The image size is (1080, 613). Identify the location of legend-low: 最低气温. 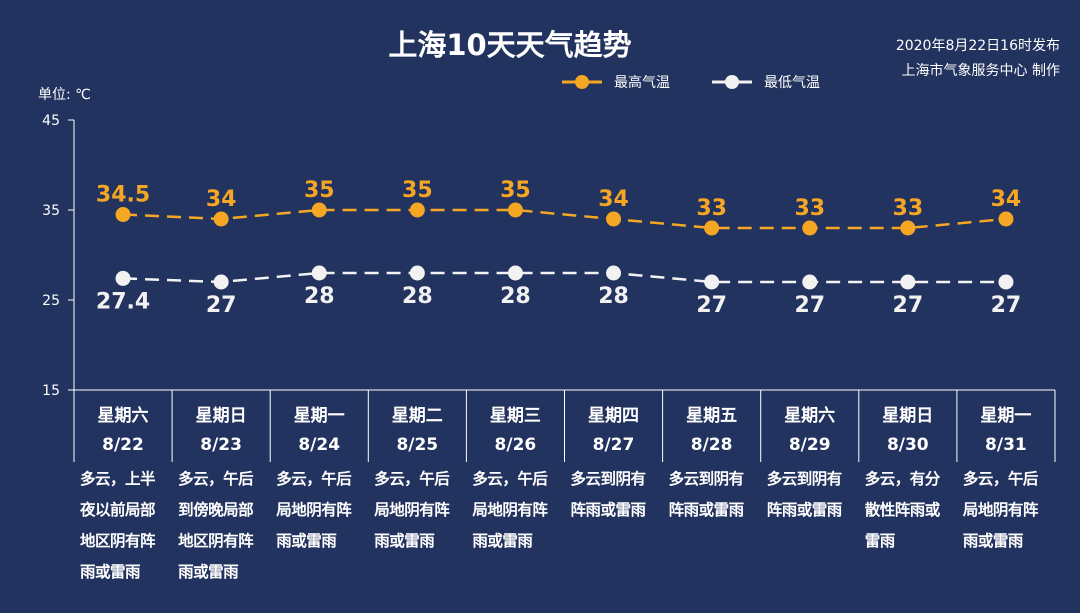
(765, 82).